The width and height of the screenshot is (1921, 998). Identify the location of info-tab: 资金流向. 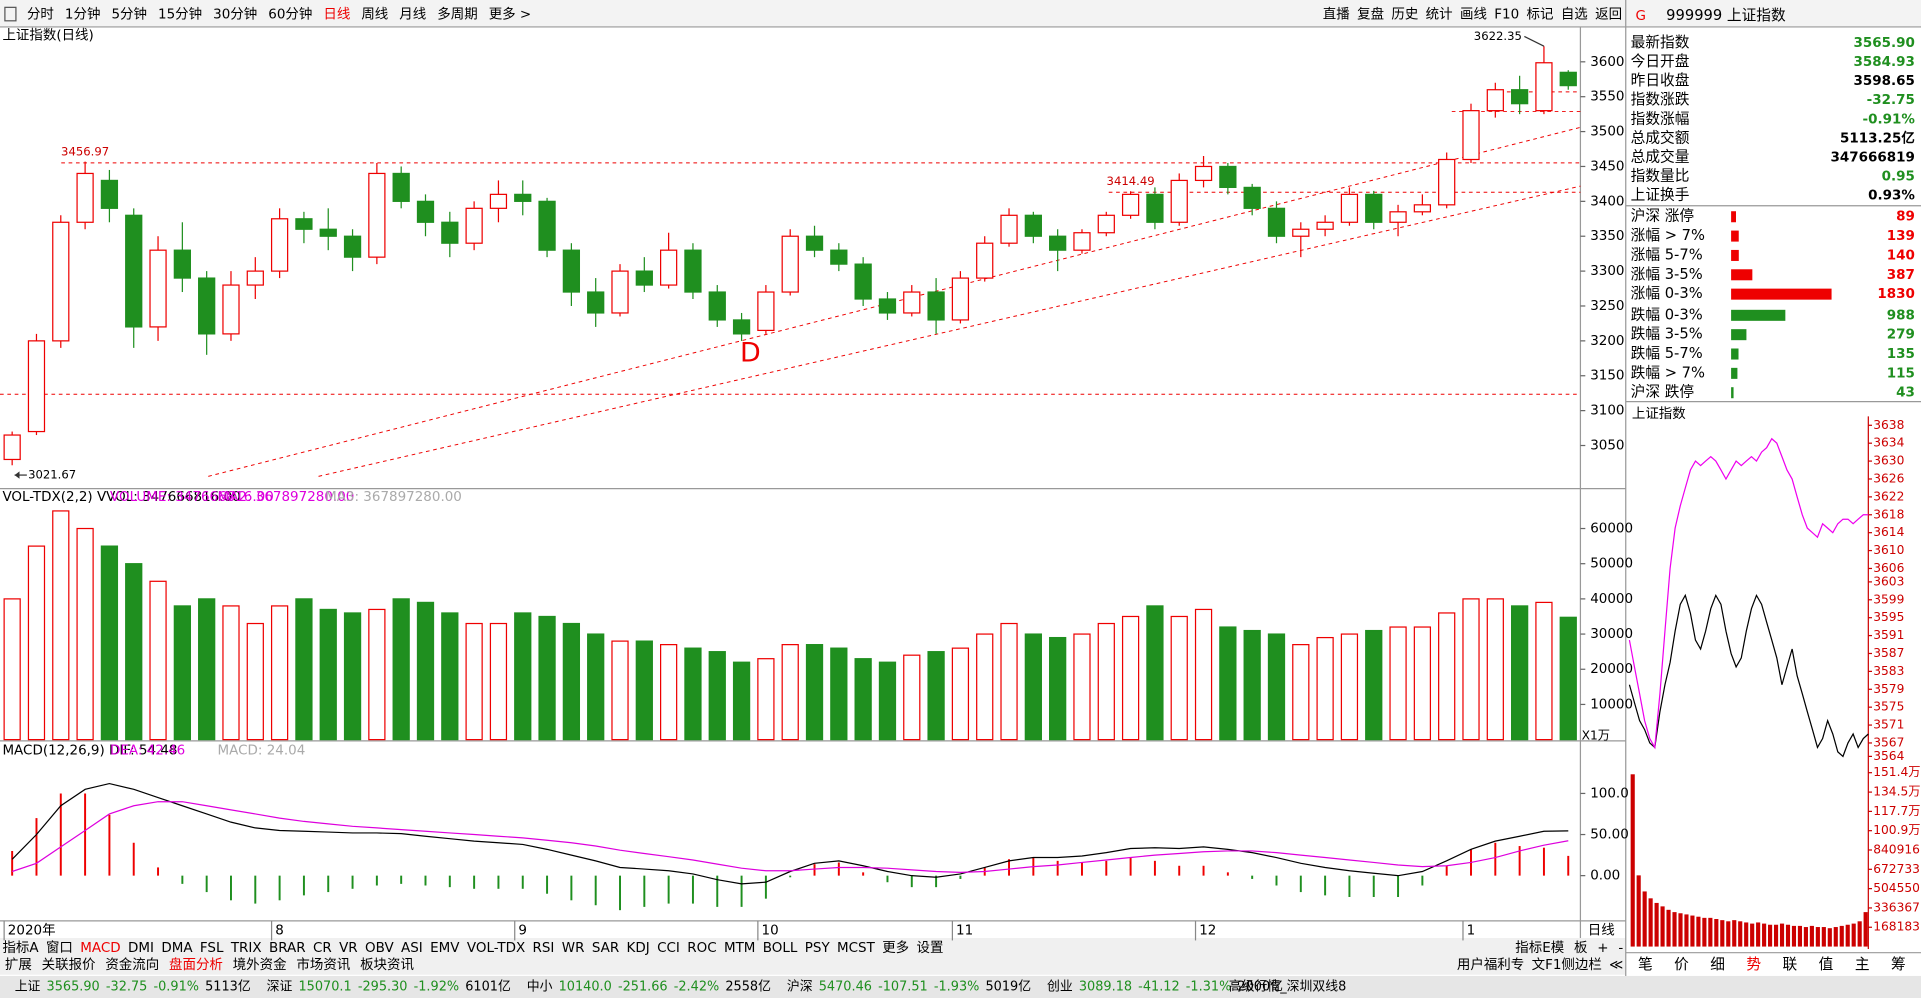
(132, 965).